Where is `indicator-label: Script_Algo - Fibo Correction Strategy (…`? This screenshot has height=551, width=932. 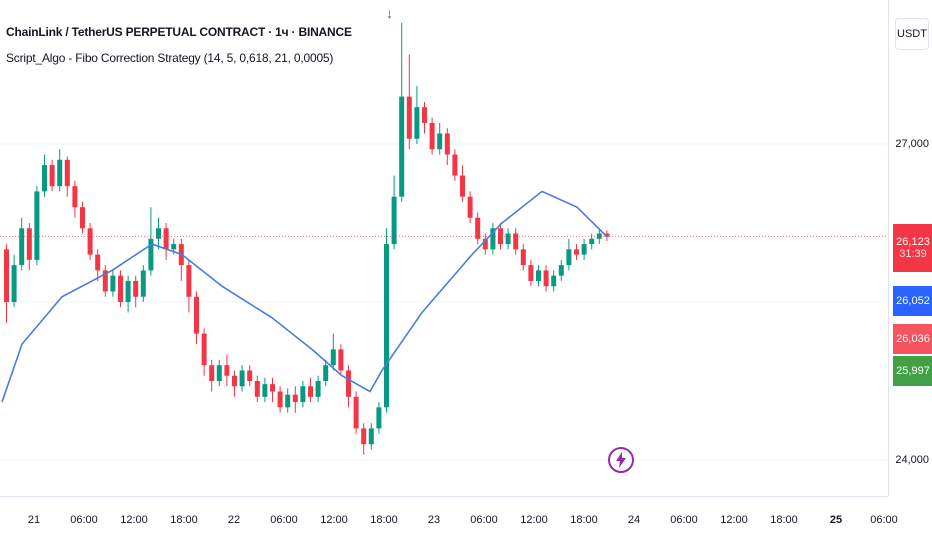
indicator-label: Script_Algo - Fibo Correction Strategy (… is located at coordinates (170, 58).